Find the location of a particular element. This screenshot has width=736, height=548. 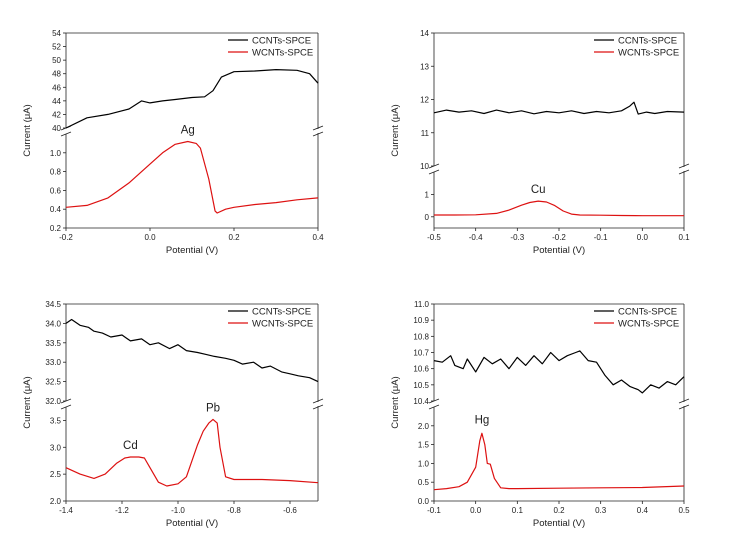

y-tick-label: 33.5 is located at coordinates (53, 343).